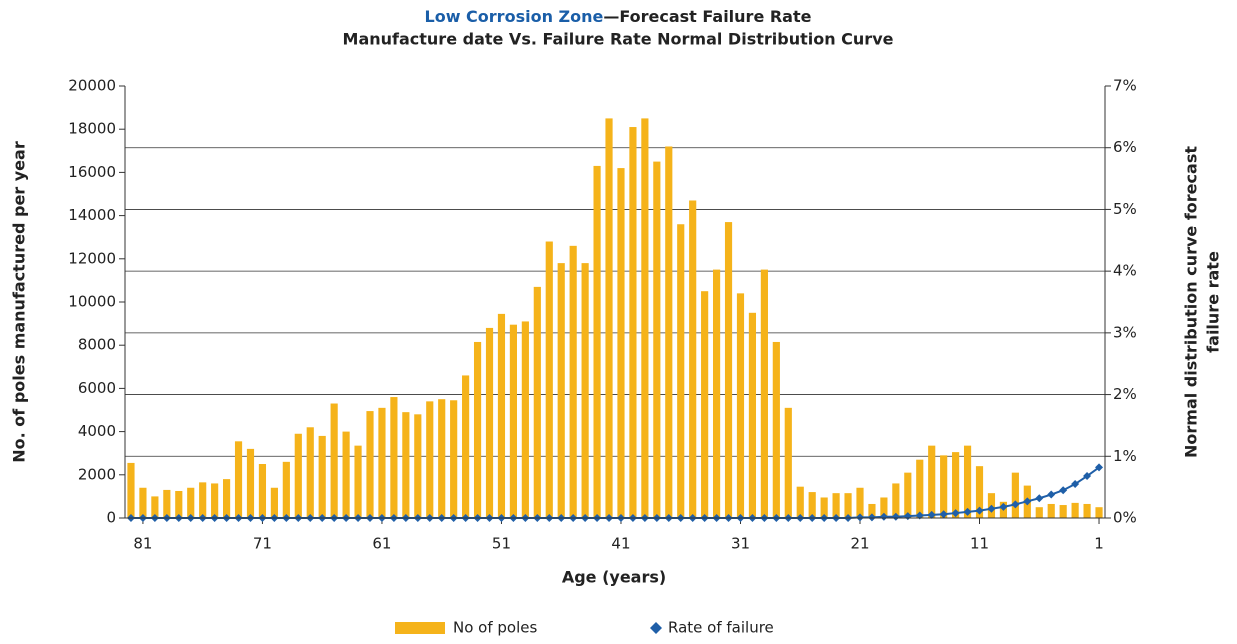 This screenshot has height=644, width=1237. Describe the element at coordinates (262, 544) in the screenshot. I see `x-tick-label: 71` at that location.